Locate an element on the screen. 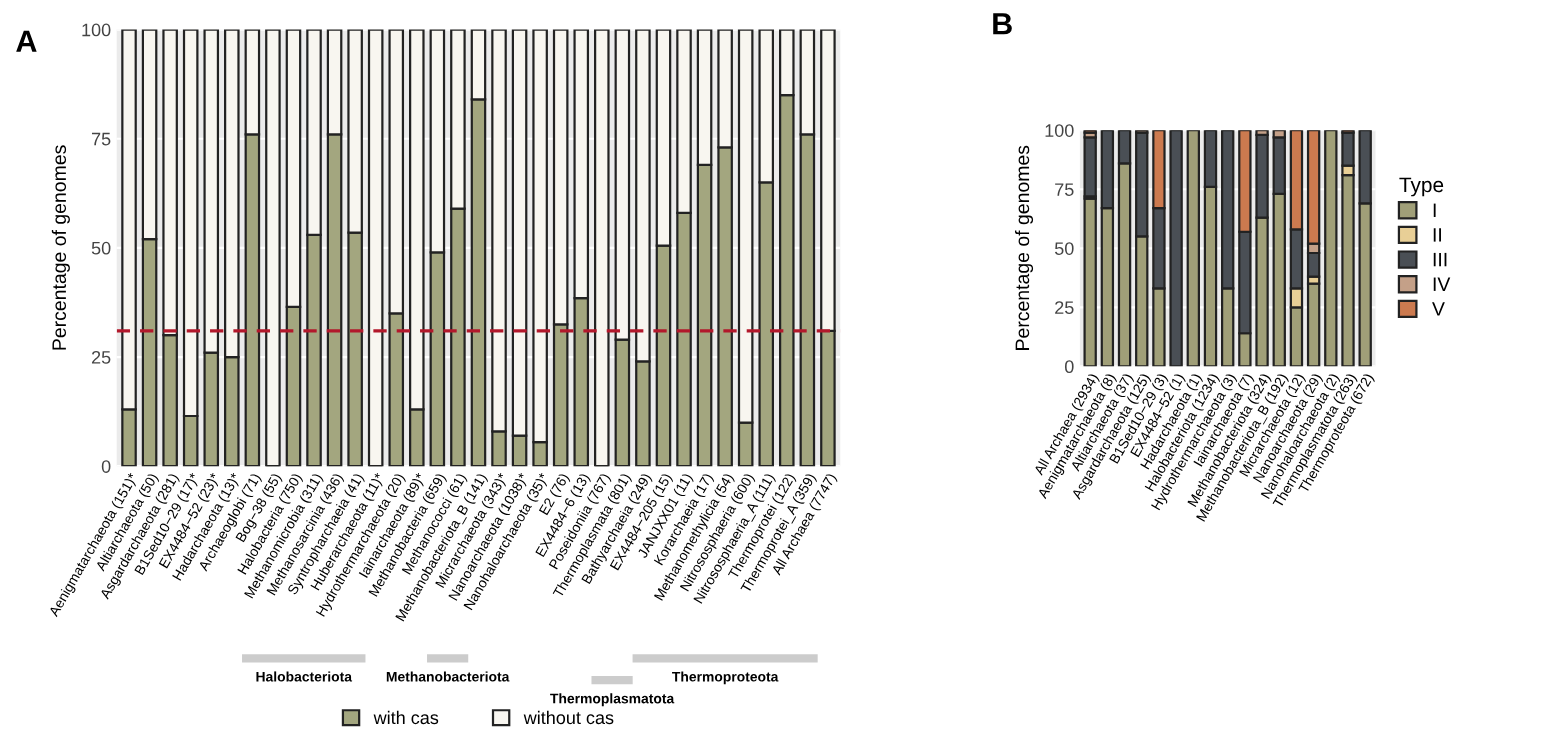 This screenshot has width=1556, height=740. legend-label: with cas is located at coordinates (406, 717).